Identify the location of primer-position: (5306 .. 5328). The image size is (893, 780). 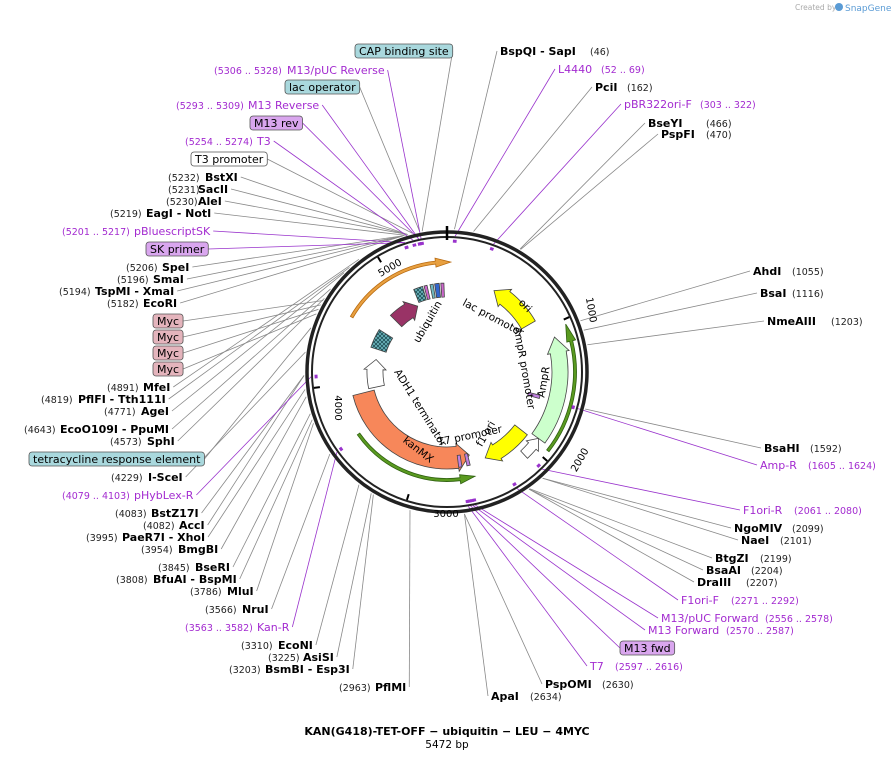
(248, 71).